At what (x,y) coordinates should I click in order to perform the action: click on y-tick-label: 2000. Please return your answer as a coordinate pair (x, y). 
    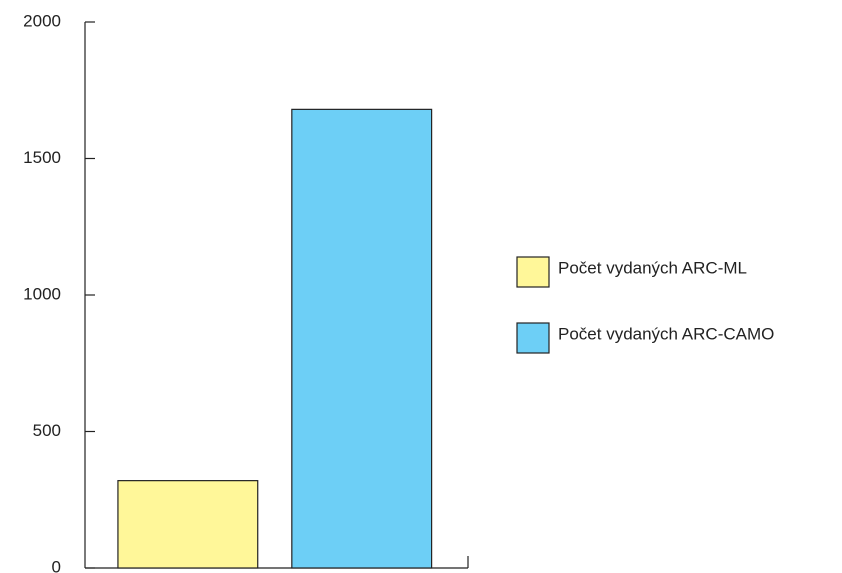
    Looking at the image, I should click on (42, 20).